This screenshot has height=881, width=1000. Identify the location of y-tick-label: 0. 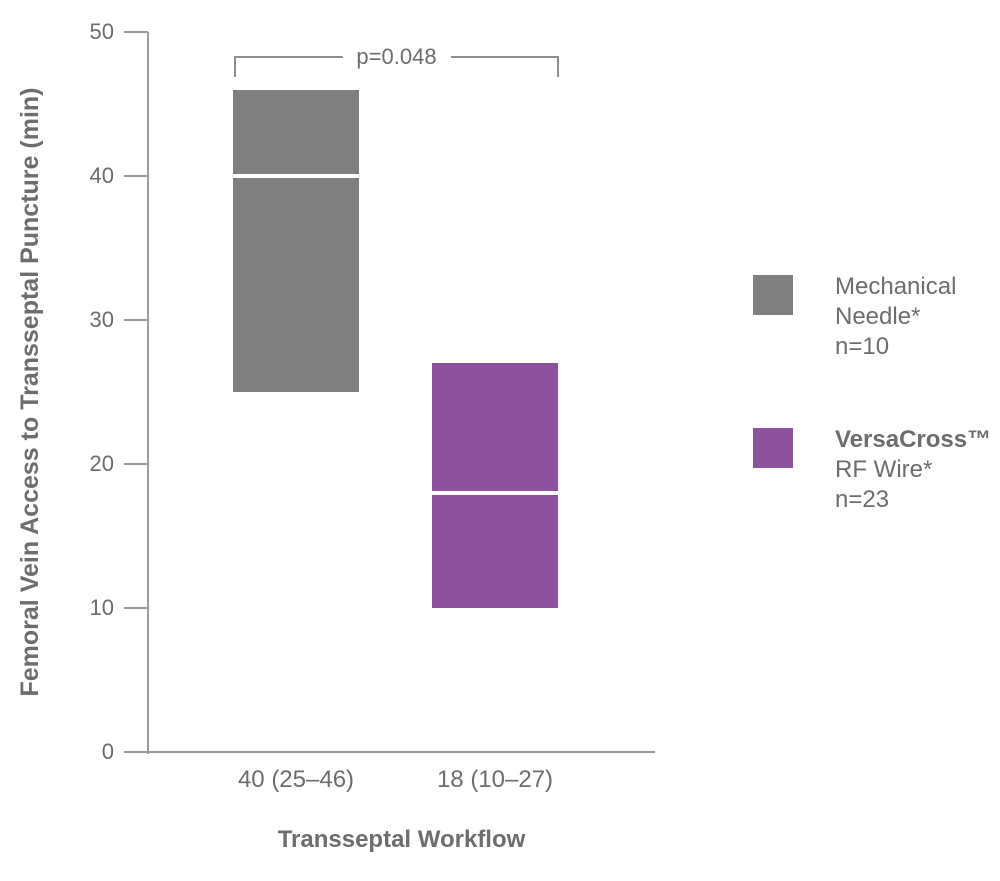
(107, 751).